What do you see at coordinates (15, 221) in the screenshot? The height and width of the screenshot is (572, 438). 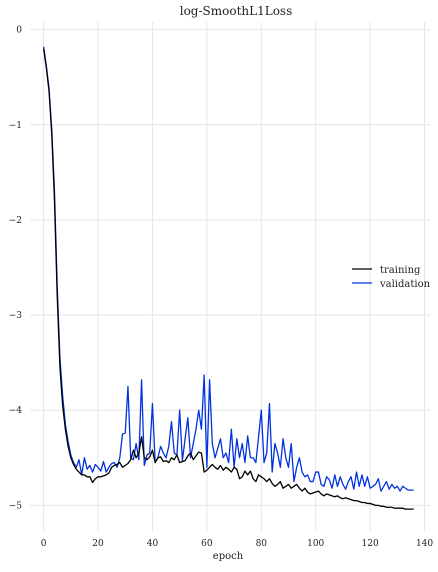 I see `y-tick-label: −2` at bounding box center [15, 221].